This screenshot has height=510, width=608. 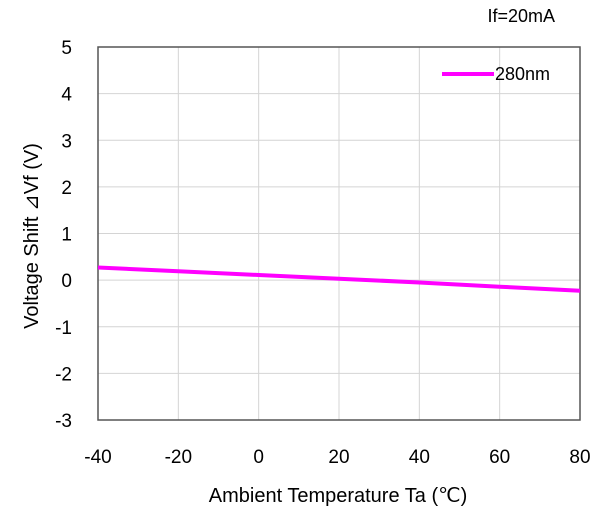 I want to click on x-tick-label: -20, so click(x=178, y=457).